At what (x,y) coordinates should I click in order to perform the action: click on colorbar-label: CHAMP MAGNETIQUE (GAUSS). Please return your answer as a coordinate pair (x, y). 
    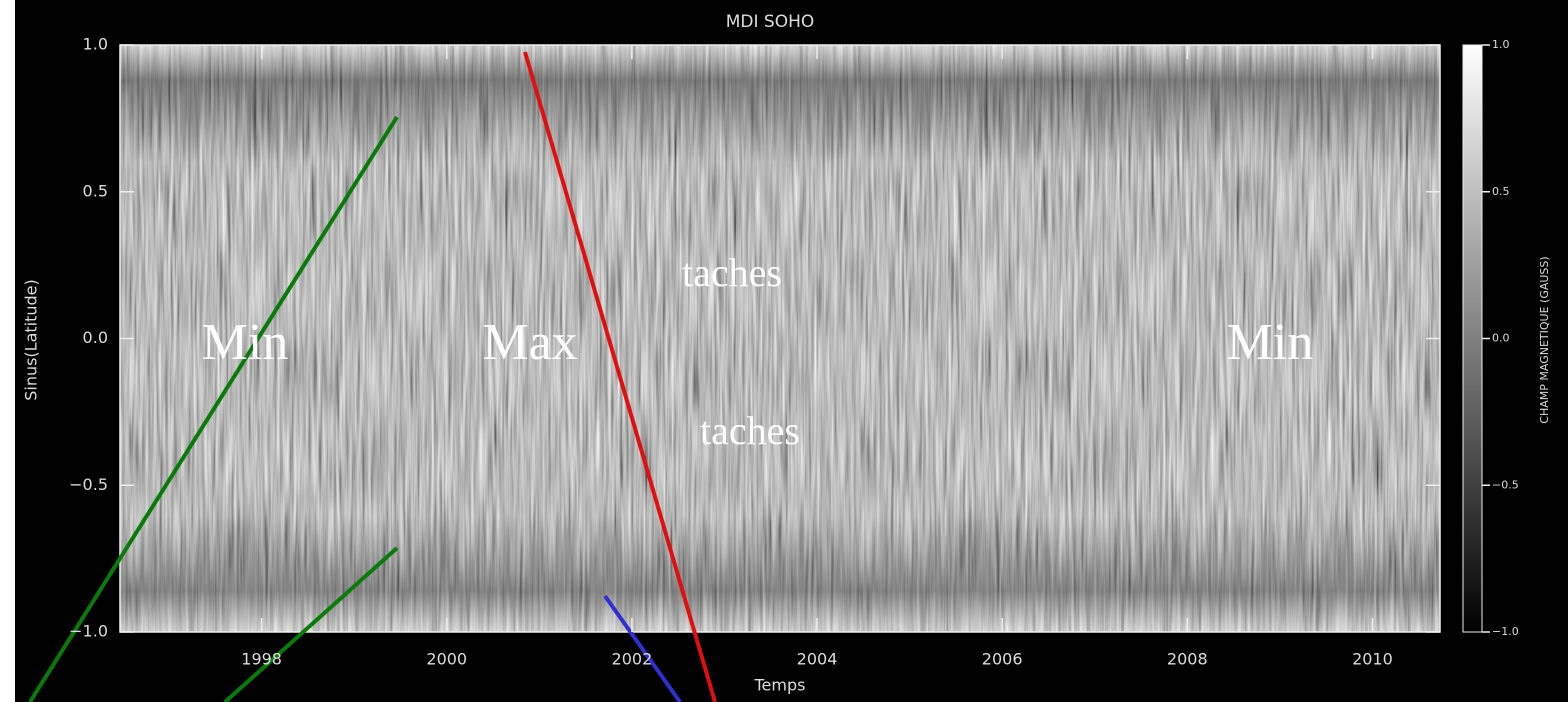
    Looking at the image, I should click on (1544, 339).